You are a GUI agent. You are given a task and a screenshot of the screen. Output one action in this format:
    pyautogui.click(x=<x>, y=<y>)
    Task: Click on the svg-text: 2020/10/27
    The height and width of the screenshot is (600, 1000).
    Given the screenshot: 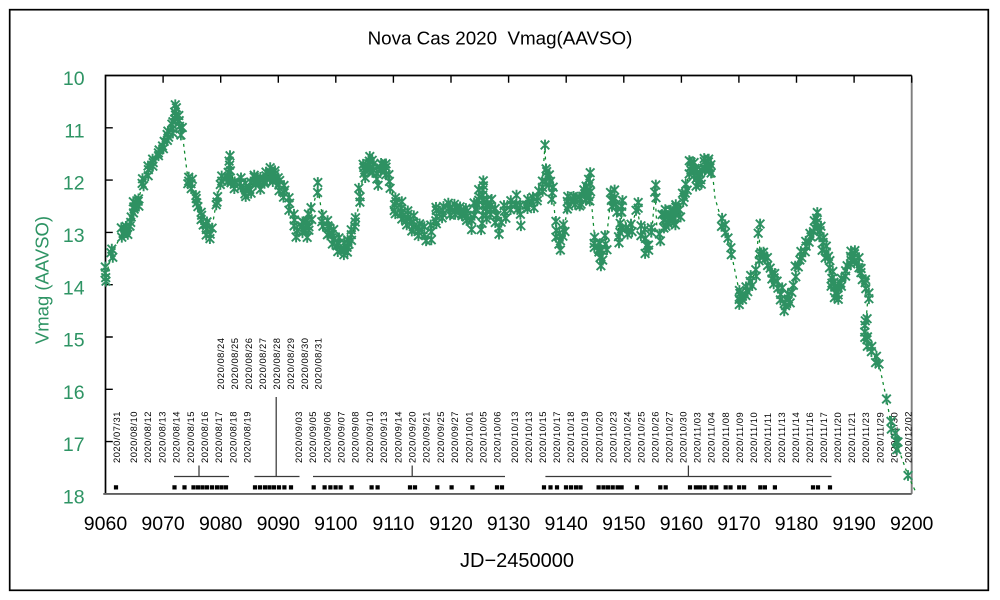 What is the action you would take?
    pyautogui.click(x=669, y=437)
    